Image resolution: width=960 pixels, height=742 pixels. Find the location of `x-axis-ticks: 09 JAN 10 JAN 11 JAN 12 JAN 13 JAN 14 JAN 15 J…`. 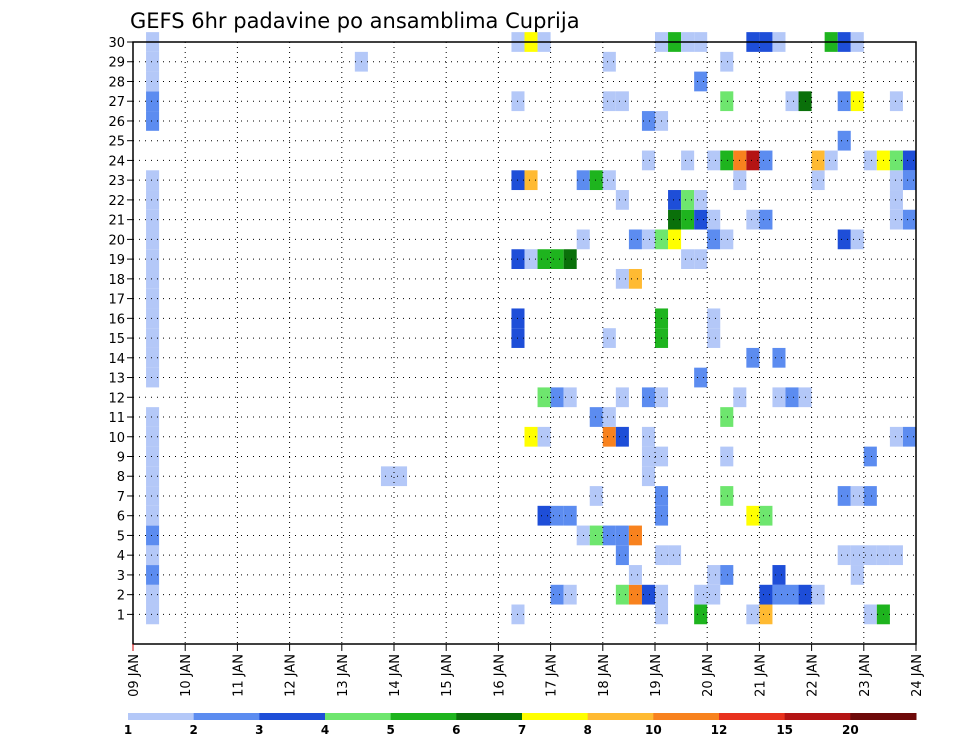

x-axis-ticks: 09 JAN 10 JAN 11 JAN 12 JAN 13 JAN 14 JAN 15 J… is located at coordinates (526, 670).